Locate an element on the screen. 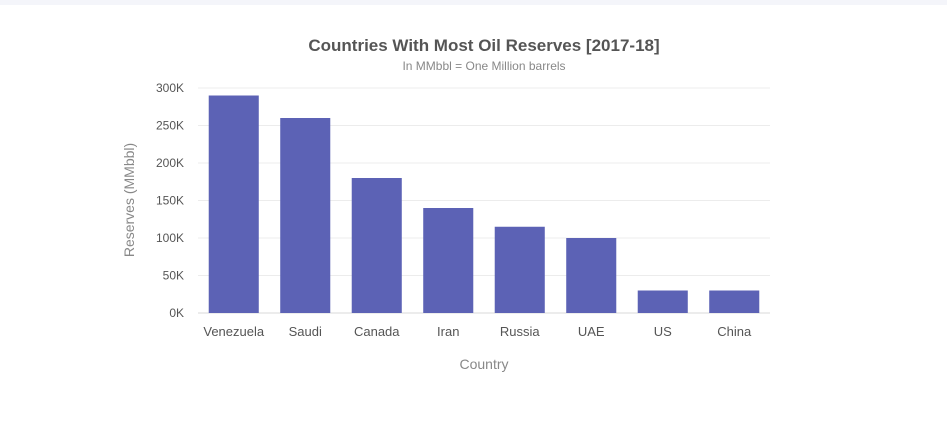 This screenshot has height=429, width=947. bar-canada is located at coordinates (376, 245).